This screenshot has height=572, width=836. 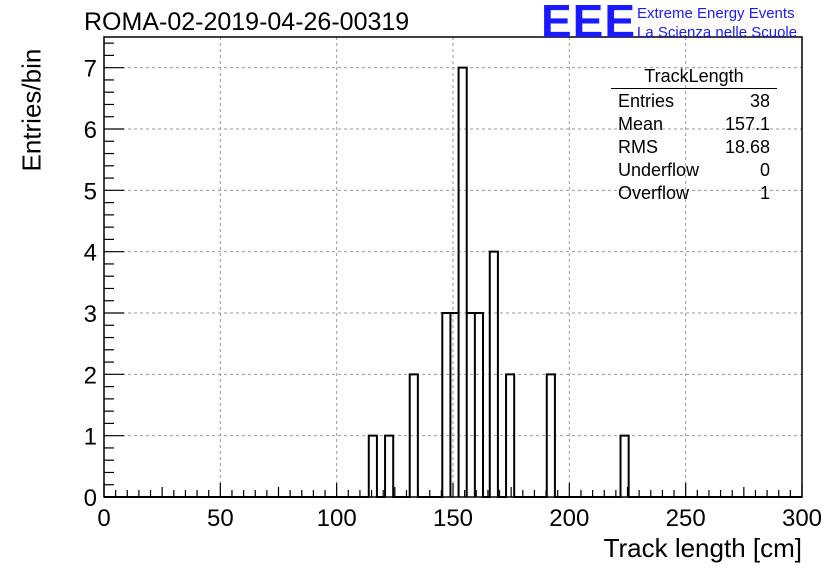 What do you see at coordinates (702, 548) in the screenshot?
I see `x-axis-label: Track length [cm]` at bounding box center [702, 548].